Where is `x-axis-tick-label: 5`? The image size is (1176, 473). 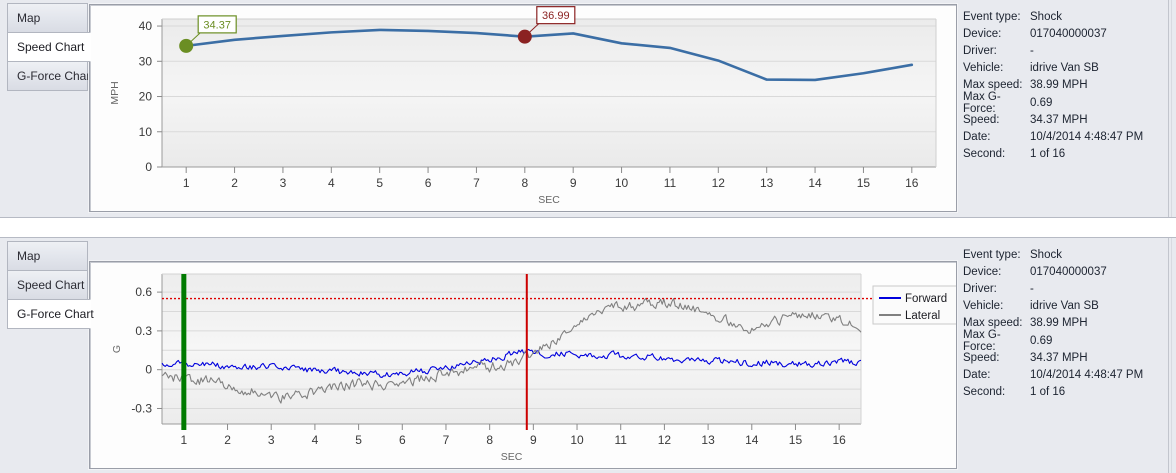
x-axis-tick-label: 5 is located at coordinates (379, 183).